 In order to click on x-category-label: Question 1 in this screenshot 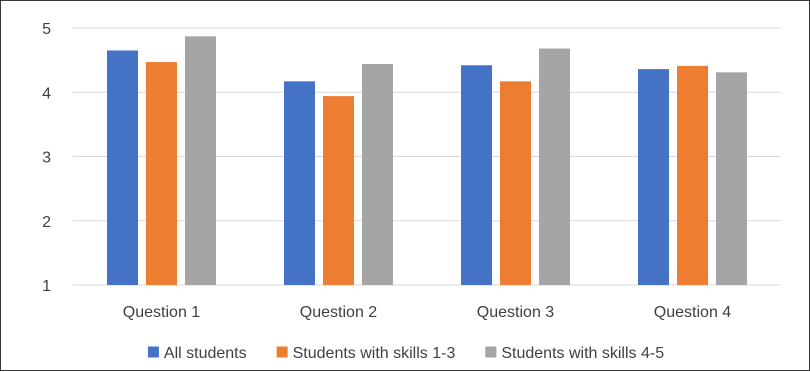, I will do `click(161, 312)`.